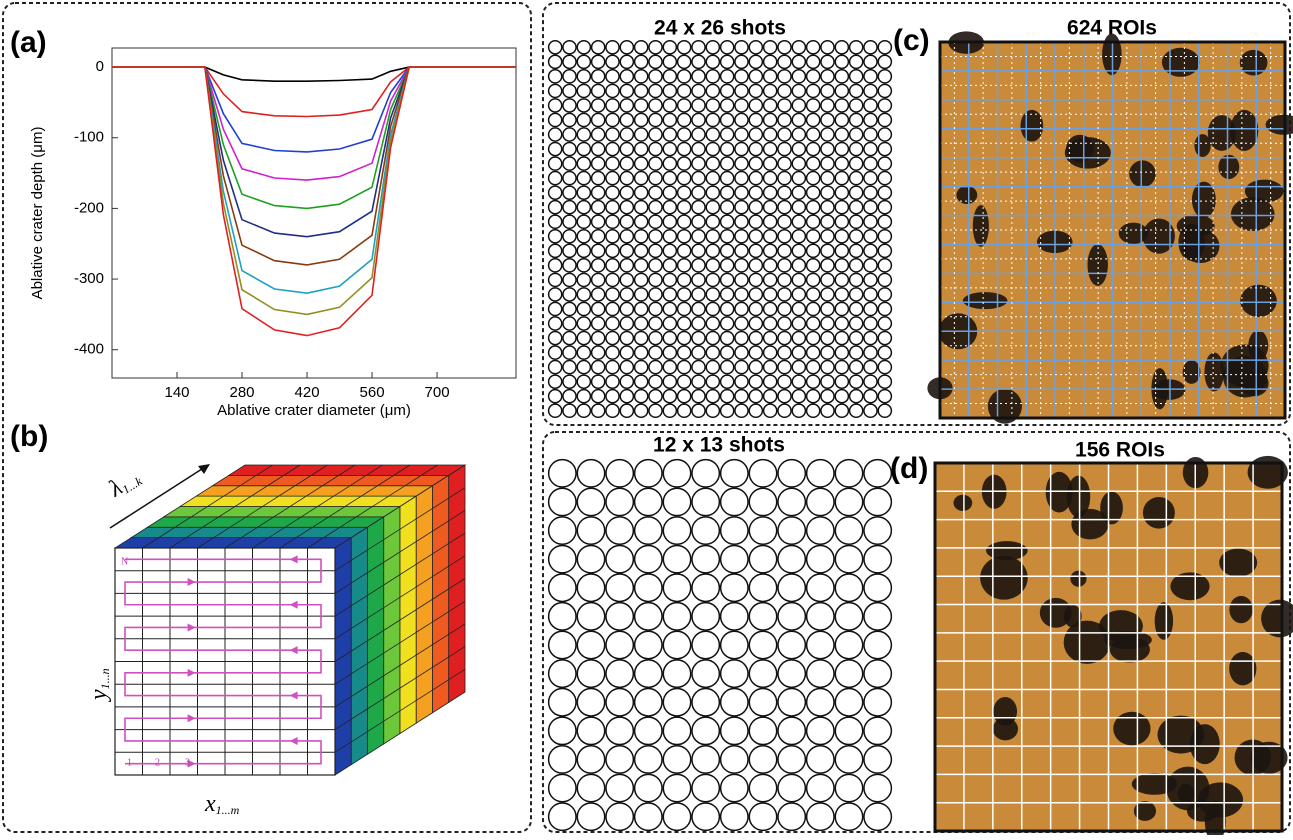  Describe the element at coordinates (314, 74) in the screenshot. I see `data-line` at that location.